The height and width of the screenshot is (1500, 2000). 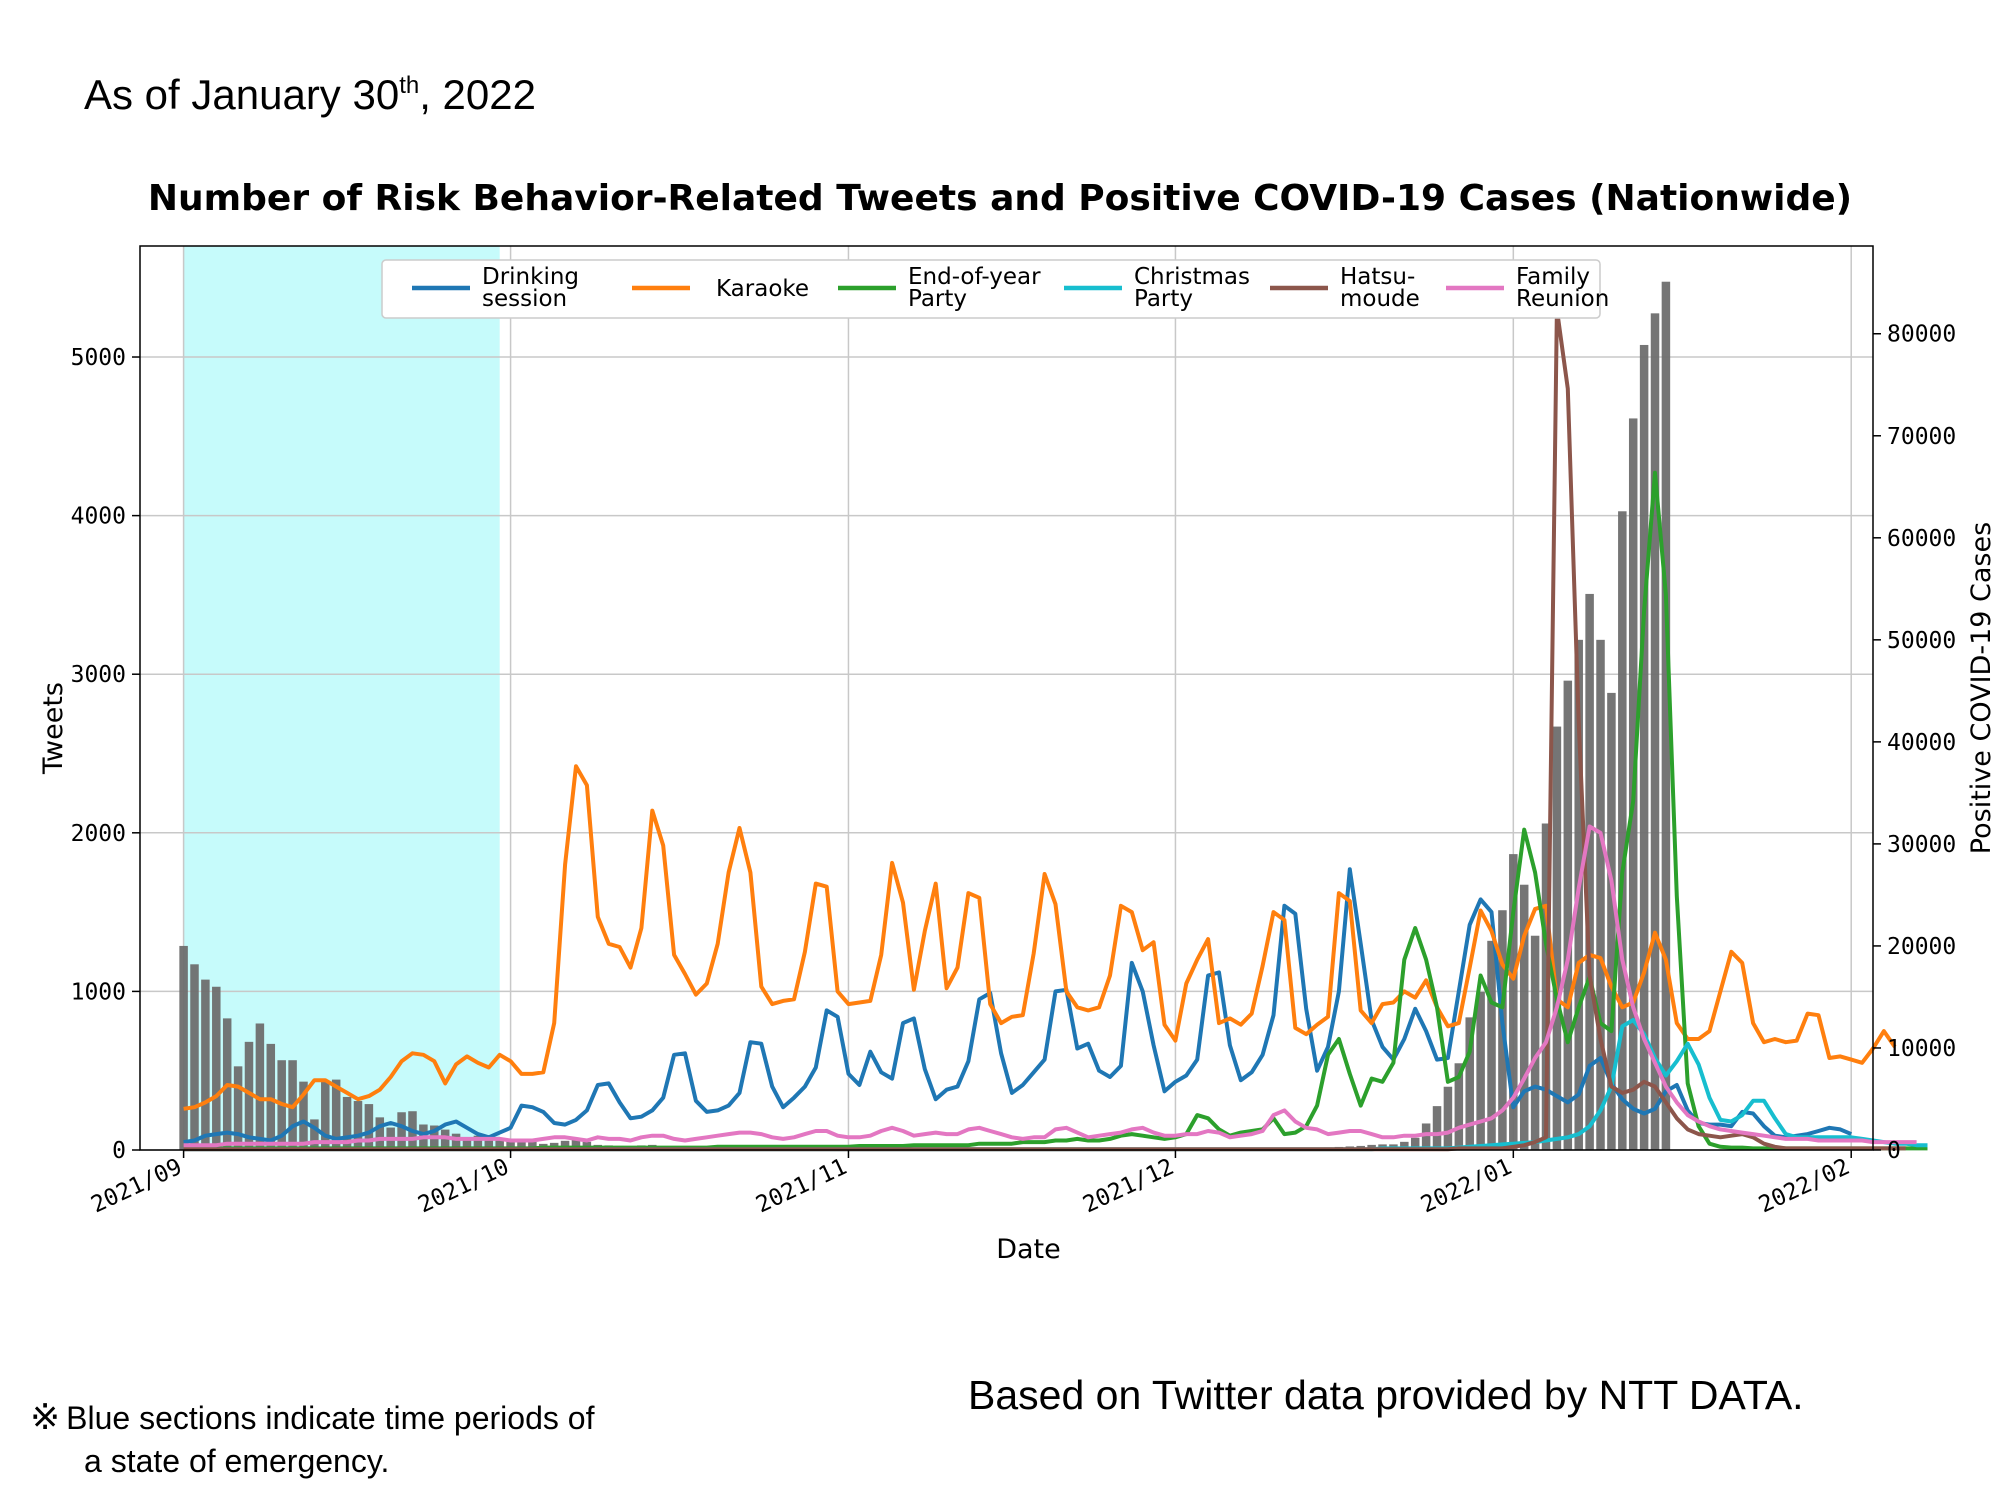 I want to click on x-axis-label: Date, so click(x=1028, y=1249).